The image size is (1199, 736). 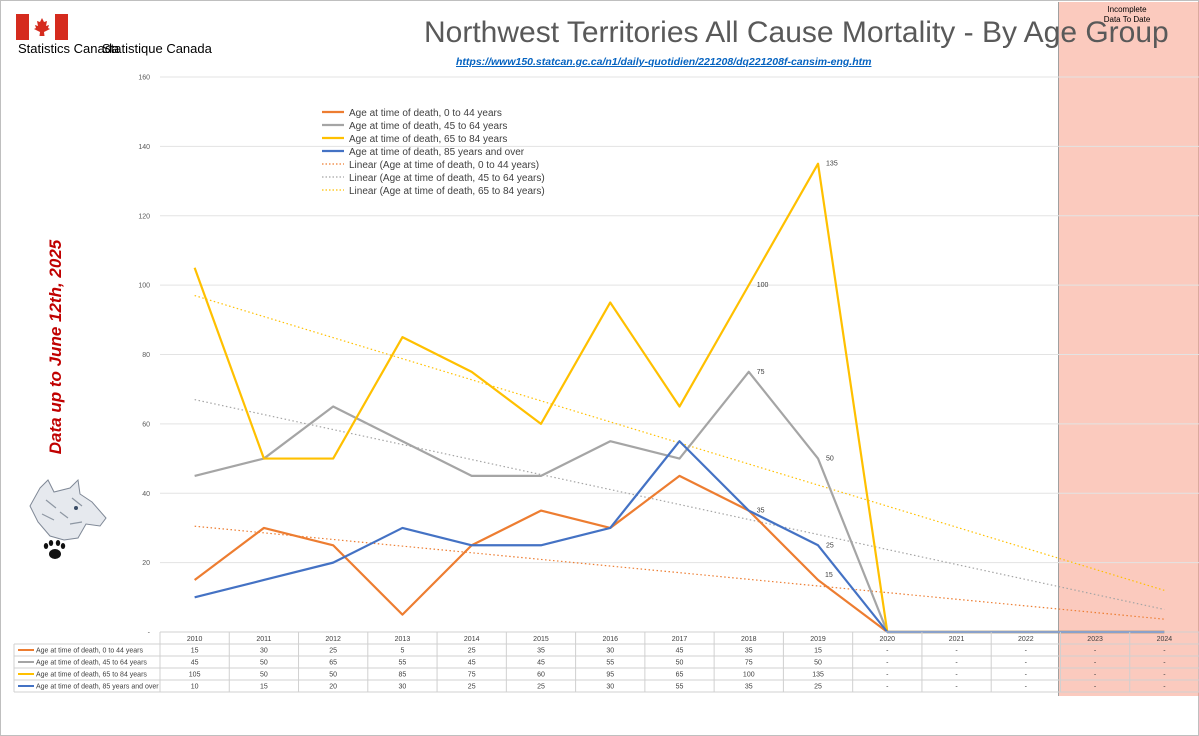 What do you see at coordinates (195, 639) in the screenshot?
I see `x-tick-label: 2010` at bounding box center [195, 639].